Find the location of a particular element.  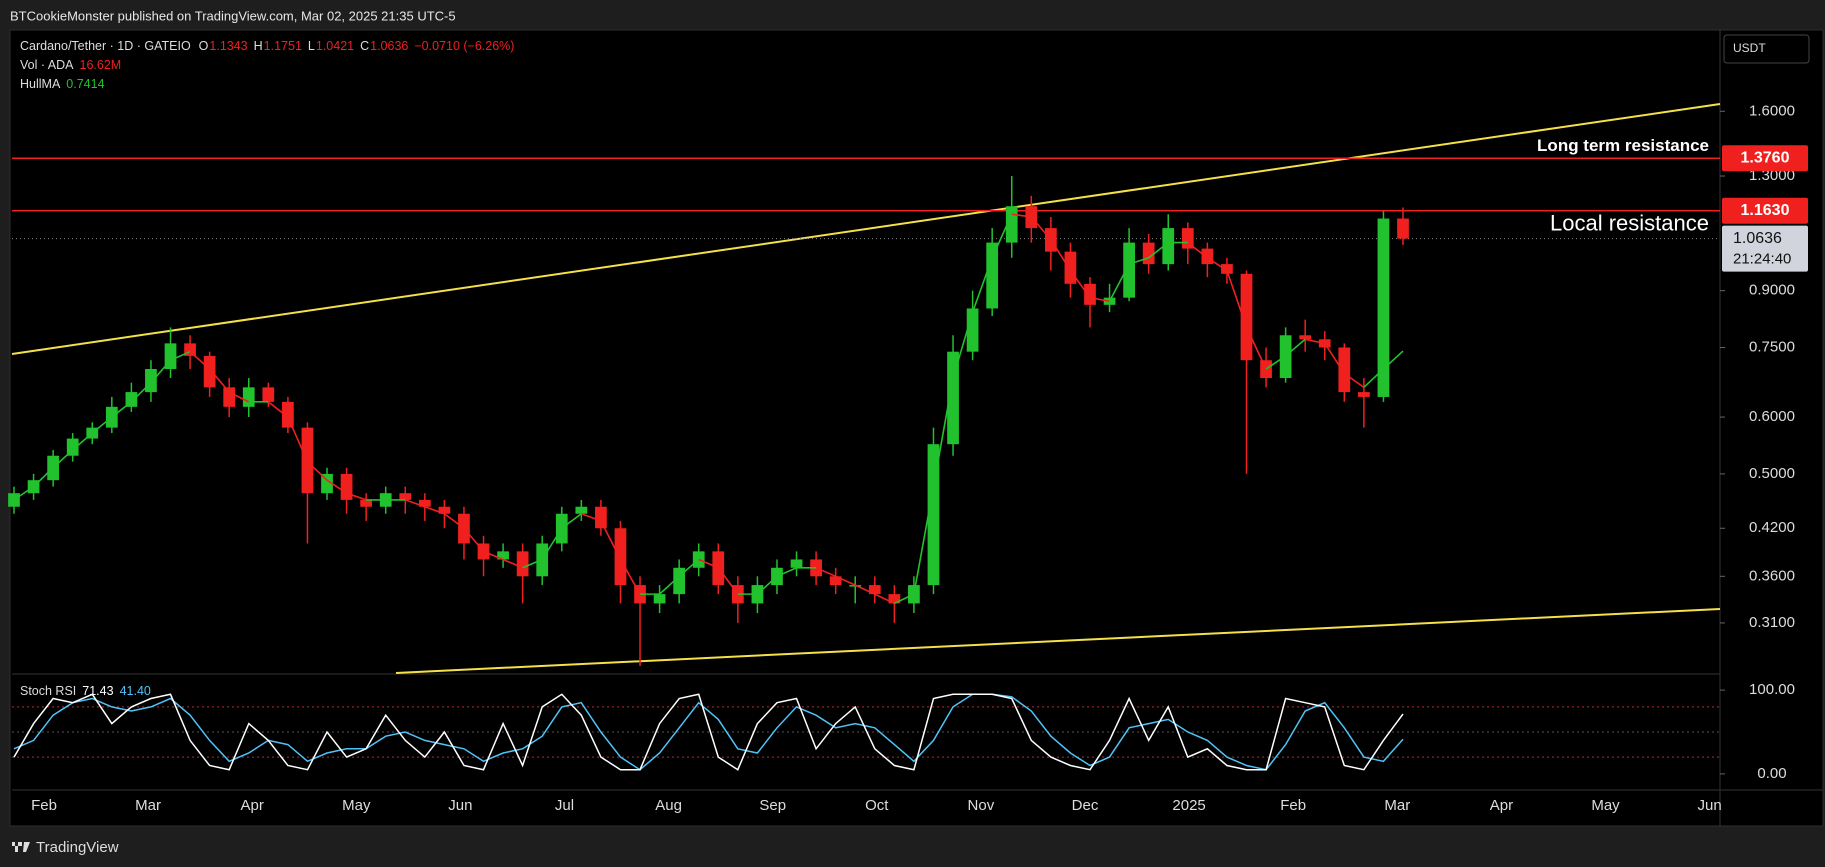

y-tick-label: 100.00 is located at coordinates (1772, 689).